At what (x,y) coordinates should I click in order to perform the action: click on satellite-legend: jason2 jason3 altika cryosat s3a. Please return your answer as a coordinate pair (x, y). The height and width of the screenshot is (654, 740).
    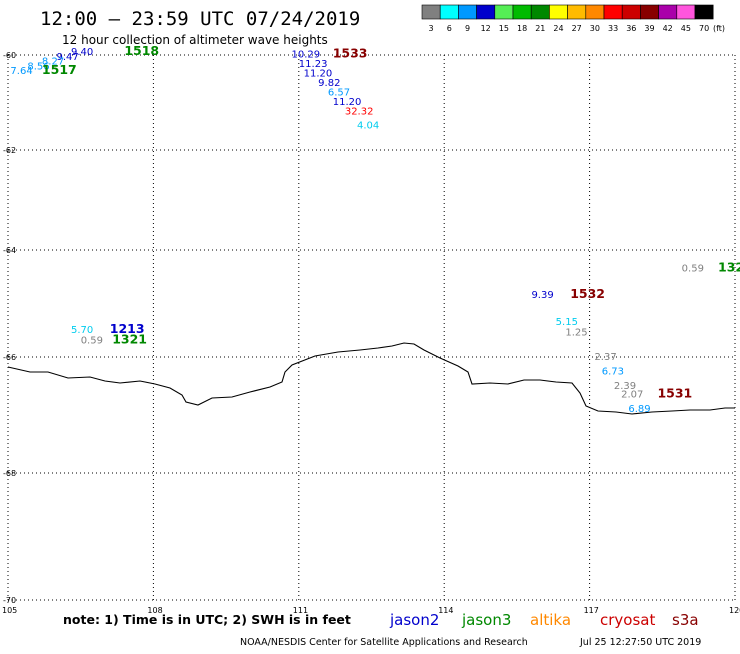
    Looking at the image, I should click on (544, 620).